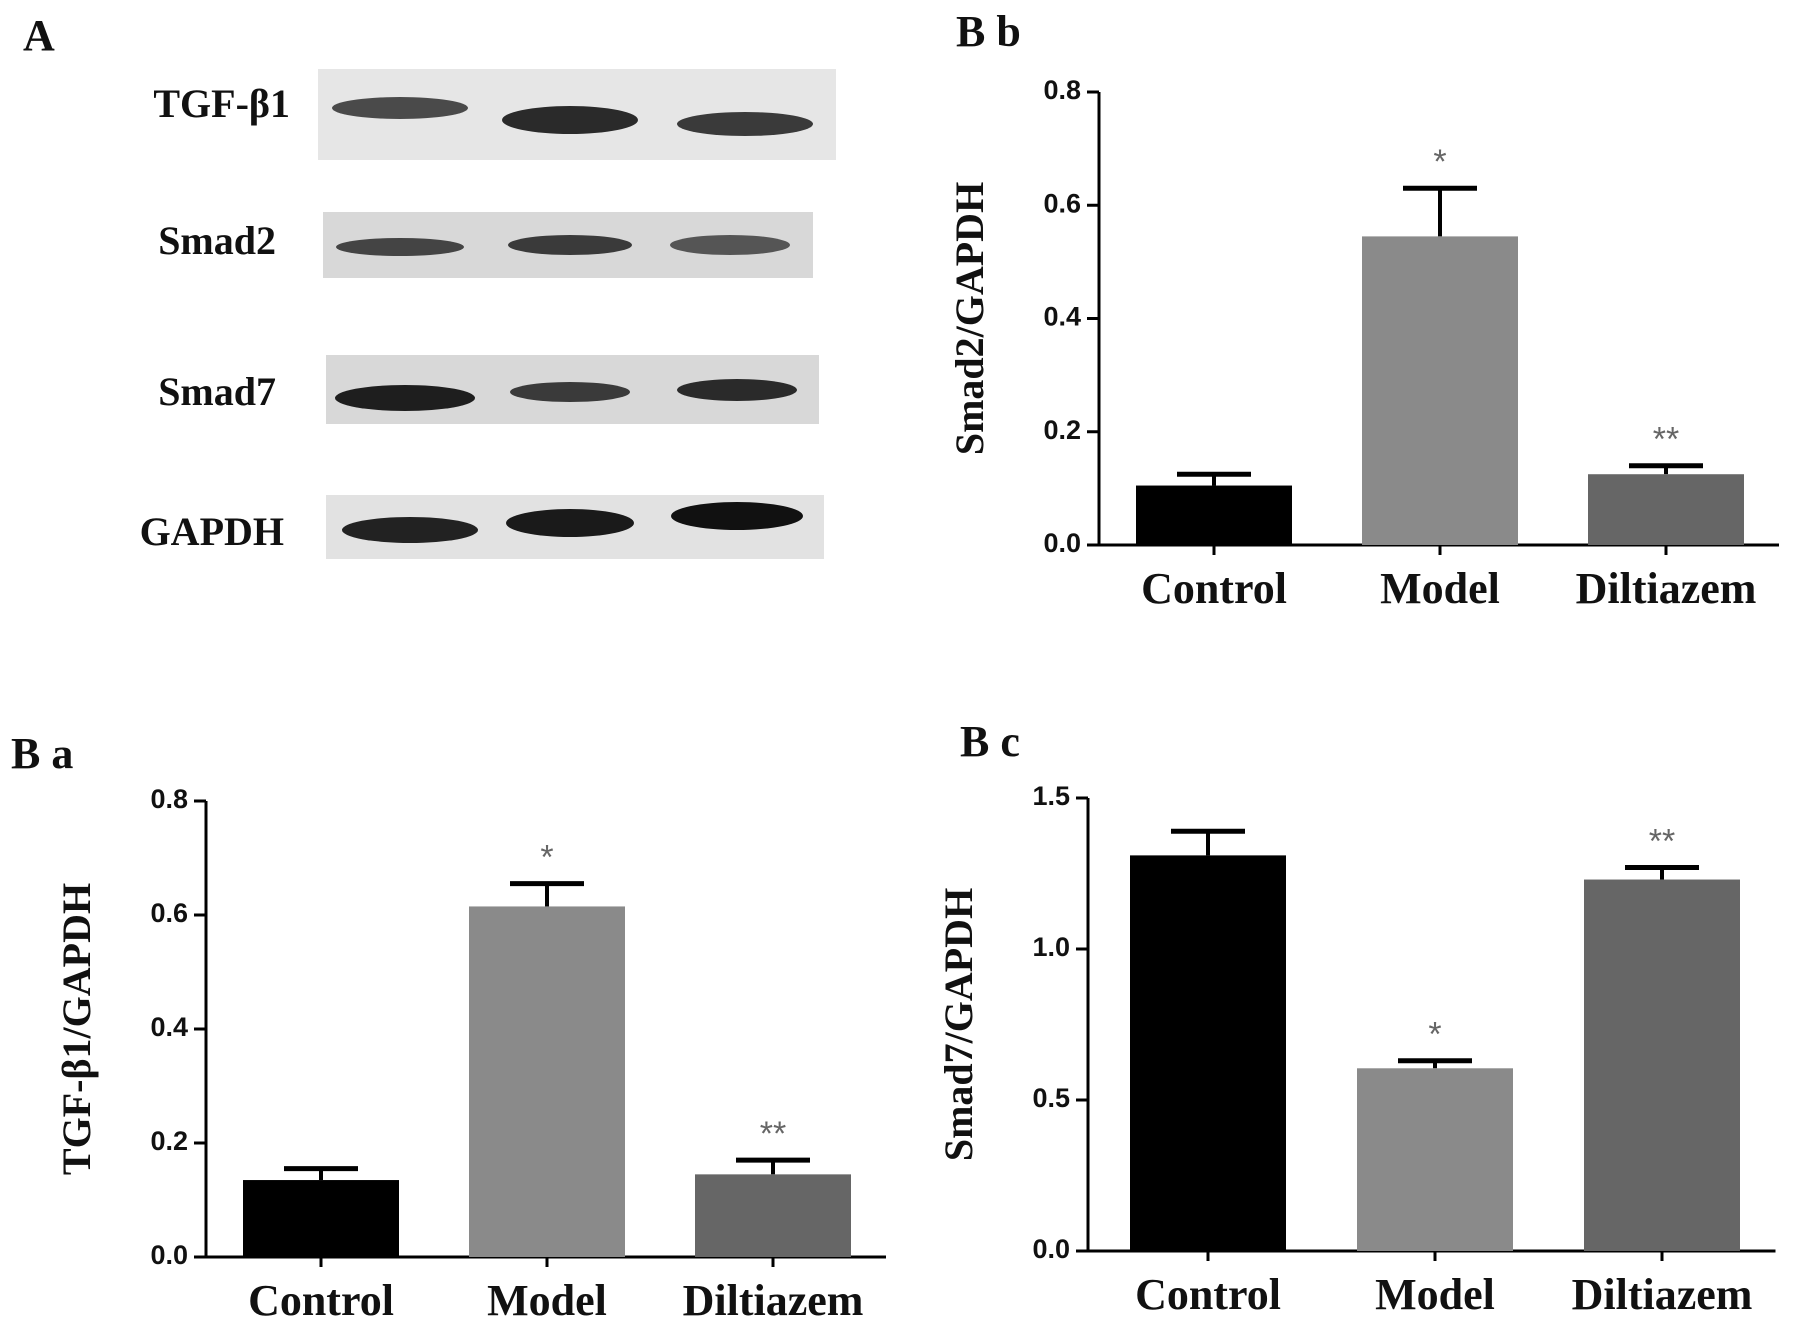 Image resolution: width=1795 pixels, height=1332 pixels. I want to click on blot-row-label: Smad2, so click(217, 240).